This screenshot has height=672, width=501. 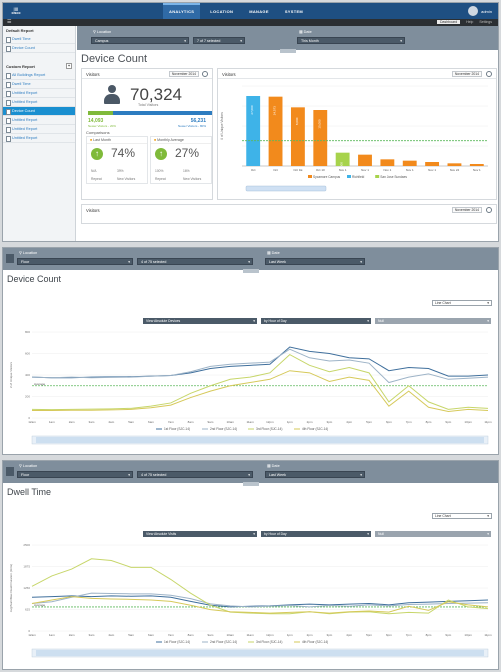 What do you see at coordinates (177, 429) in the screenshot?
I see `legend-label: 1st Floor (SJC-14)` at bounding box center [177, 429].